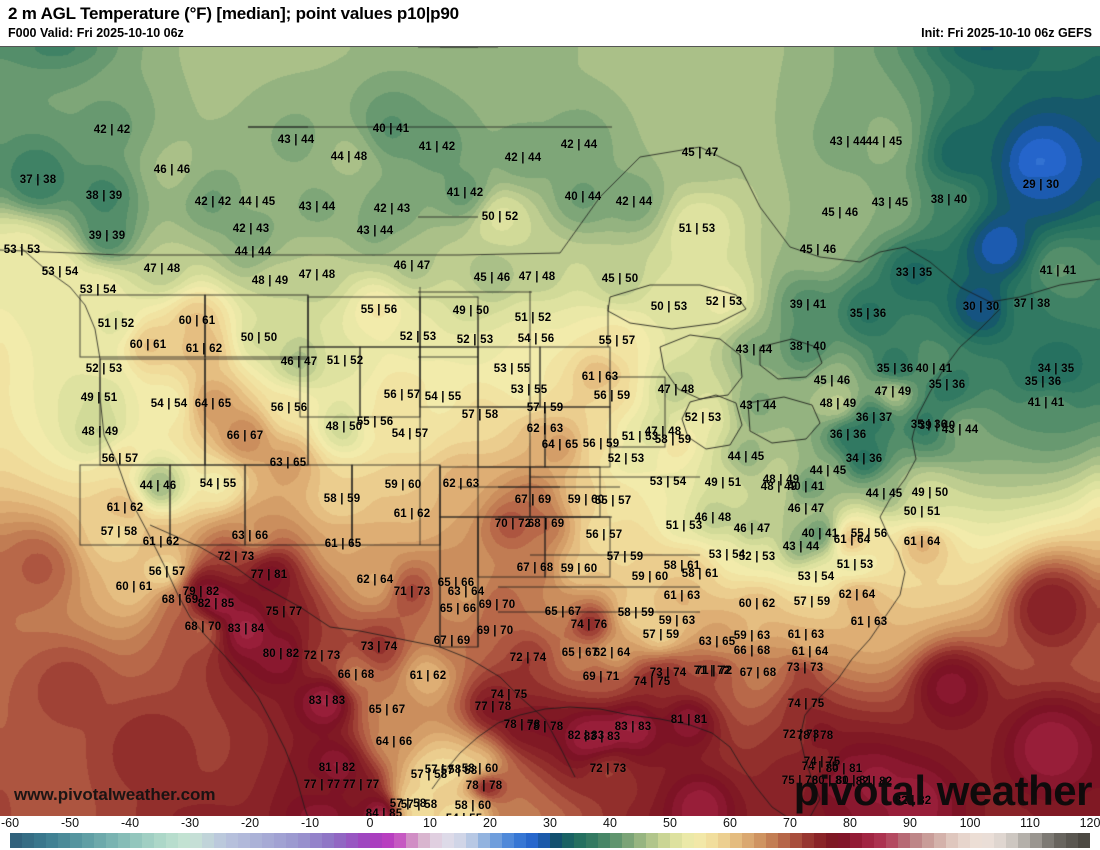  What do you see at coordinates (134, 587) in the screenshot?
I see `point-value: 60 | 61` at bounding box center [134, 587].